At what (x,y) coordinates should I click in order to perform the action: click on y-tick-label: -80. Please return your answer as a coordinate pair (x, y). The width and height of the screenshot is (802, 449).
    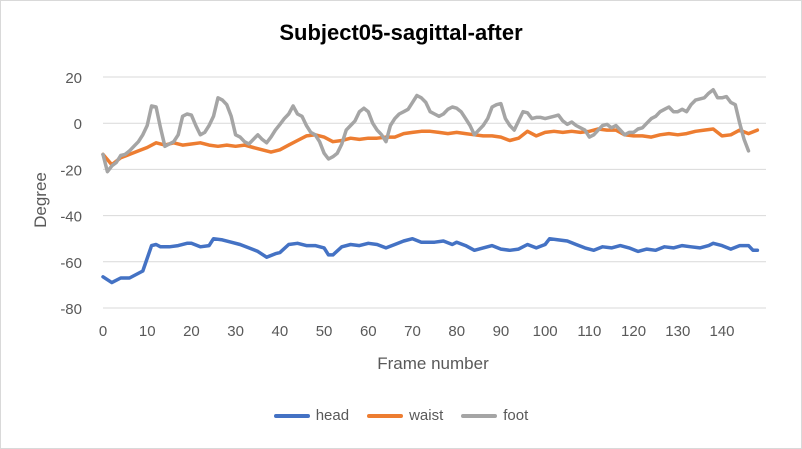
    Looking at the image, I should click on (71, 309).